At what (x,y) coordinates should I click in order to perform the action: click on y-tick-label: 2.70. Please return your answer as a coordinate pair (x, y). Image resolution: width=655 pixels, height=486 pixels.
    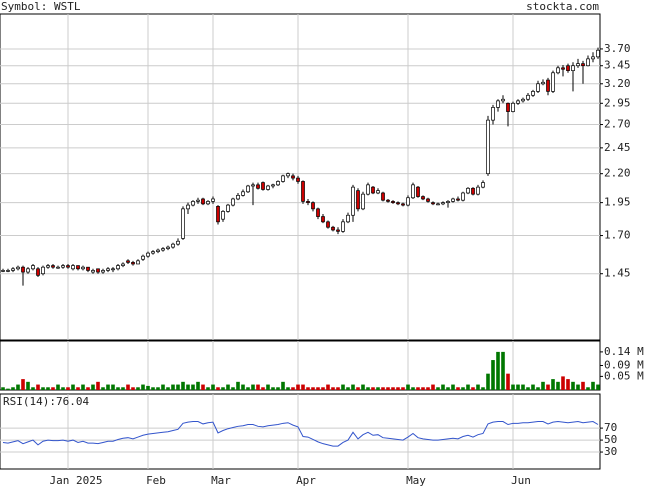
    Looking at the image, I should click on (617, 124).